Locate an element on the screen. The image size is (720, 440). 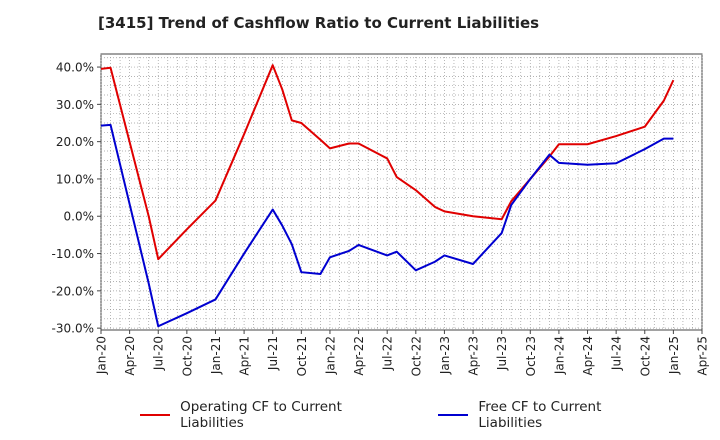
legend-swatch-free-cf is located at coordinates (453, 415).